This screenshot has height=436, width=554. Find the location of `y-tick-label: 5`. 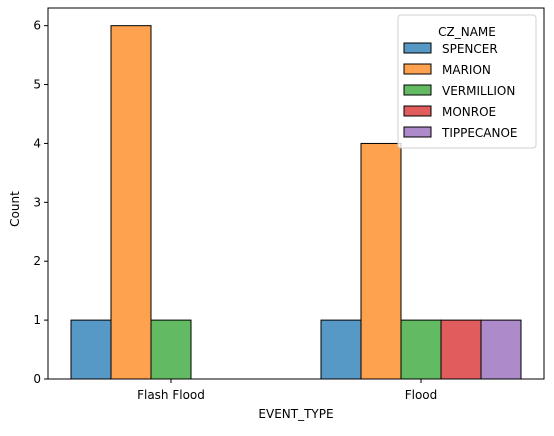

y-tick-label: 5 is located at coordinates (37, 85).